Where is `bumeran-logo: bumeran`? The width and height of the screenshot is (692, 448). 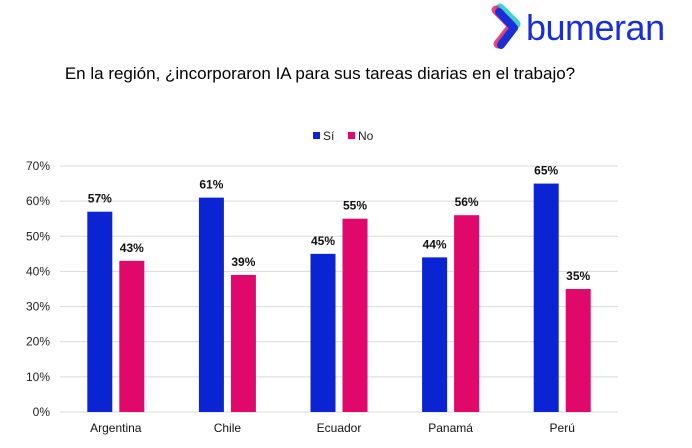
bumeran-logo: bumeran is located at coordinates (578, 26).